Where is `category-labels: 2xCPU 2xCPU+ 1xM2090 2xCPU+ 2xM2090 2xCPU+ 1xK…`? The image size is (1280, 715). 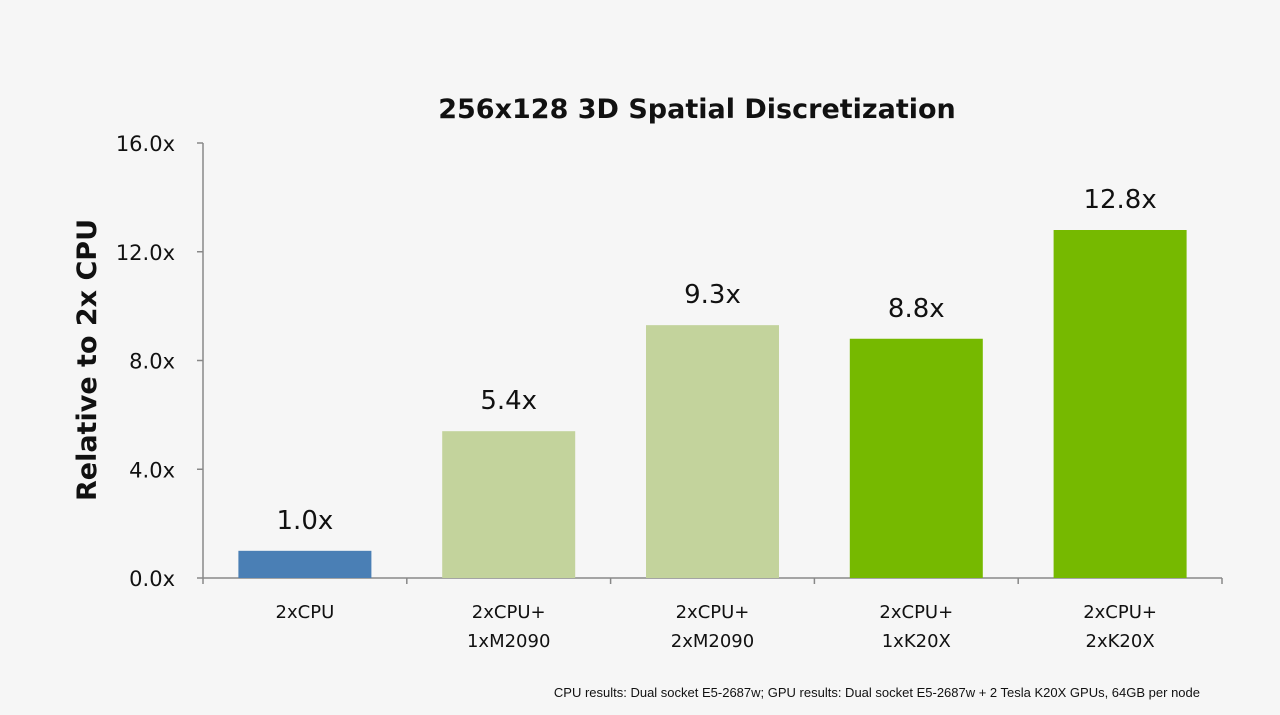
category-labels: 2xCPU 2xCPU+ 1xM2090 2xCPU+ 2xM2090 2xCPU+ 1xK… is located at coordinates (716, 627).